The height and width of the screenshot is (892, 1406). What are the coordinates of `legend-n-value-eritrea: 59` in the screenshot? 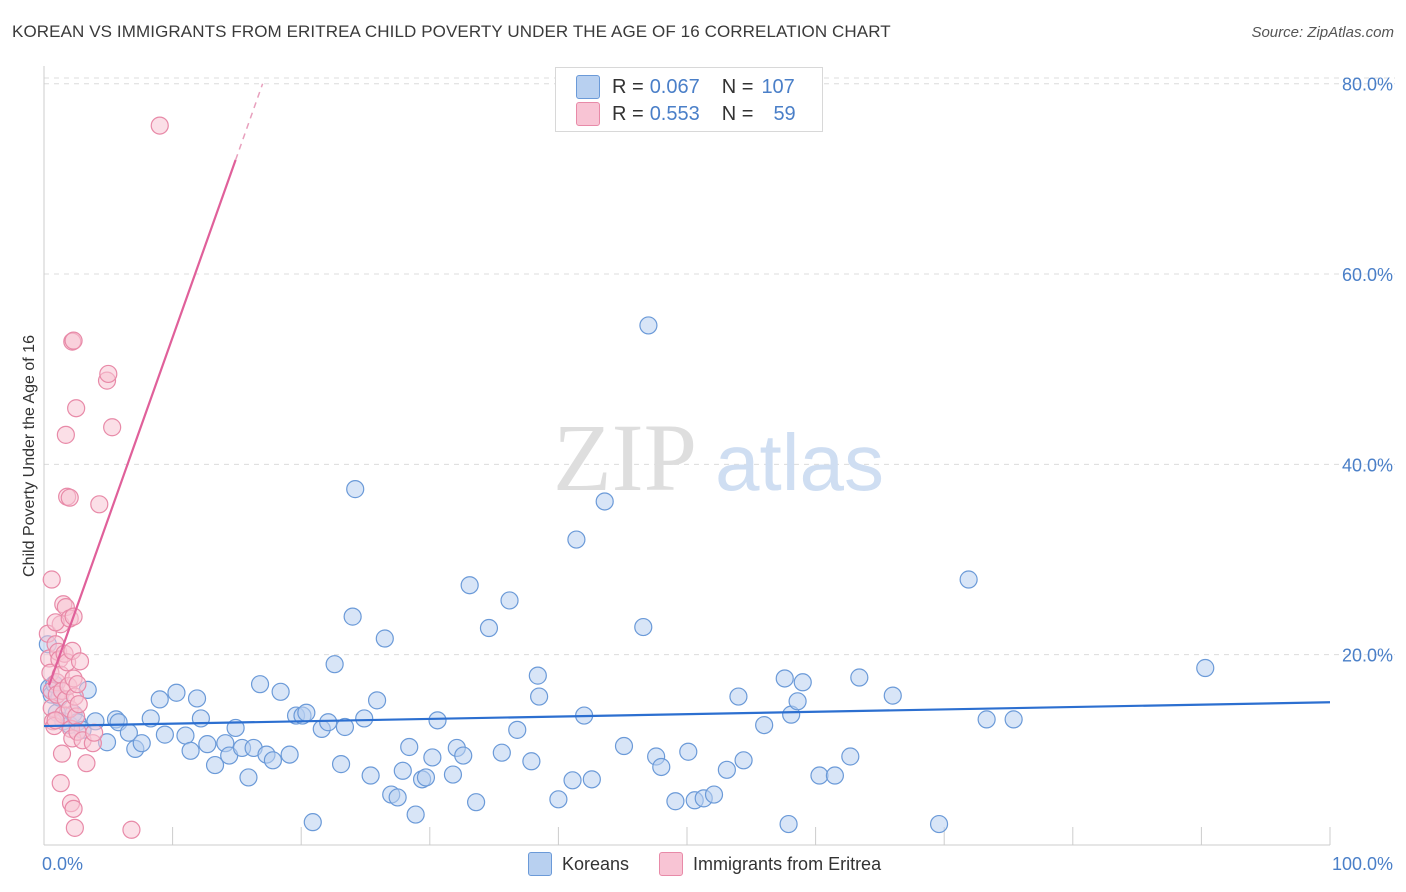 It's located at (784, 113).